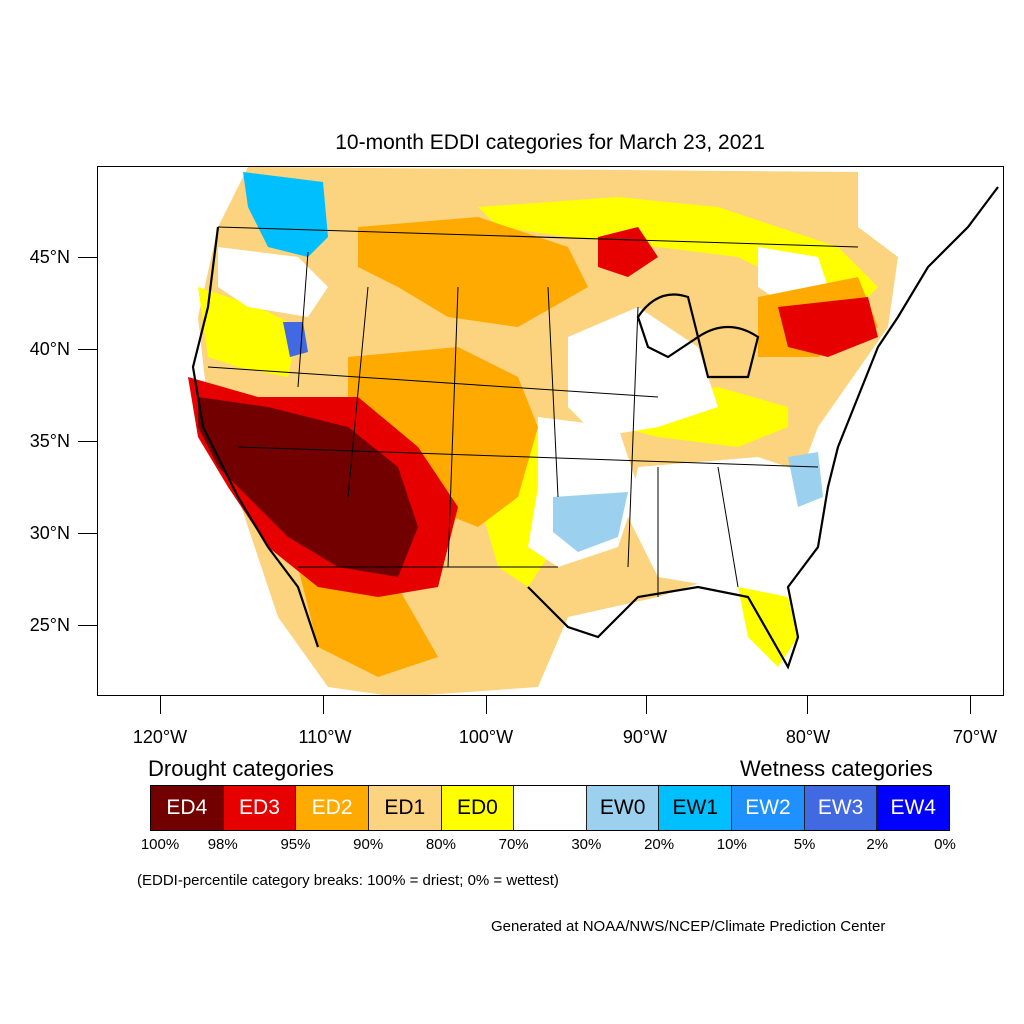 This screenshot has height=1024, width=1024. I want to click on percentile-break-label: 70%, so click(513, 844).